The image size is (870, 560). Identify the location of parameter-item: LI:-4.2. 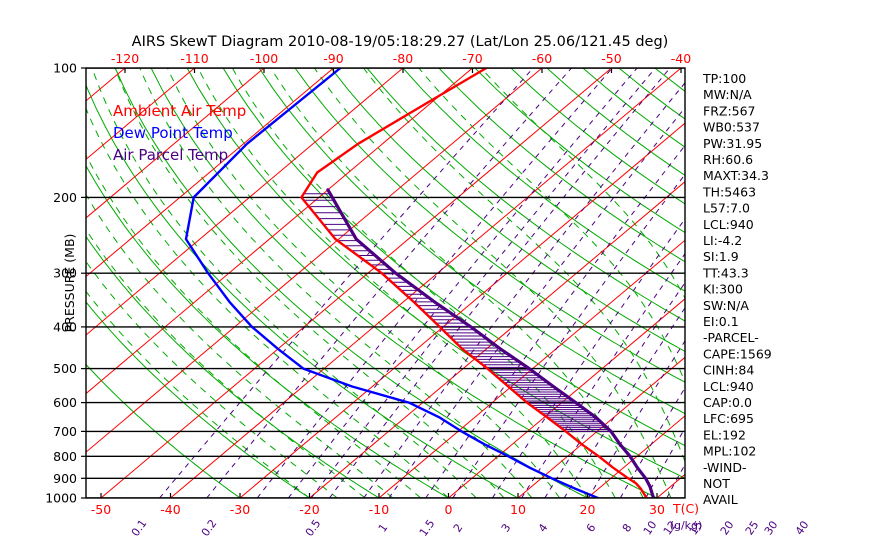
(722, 240).